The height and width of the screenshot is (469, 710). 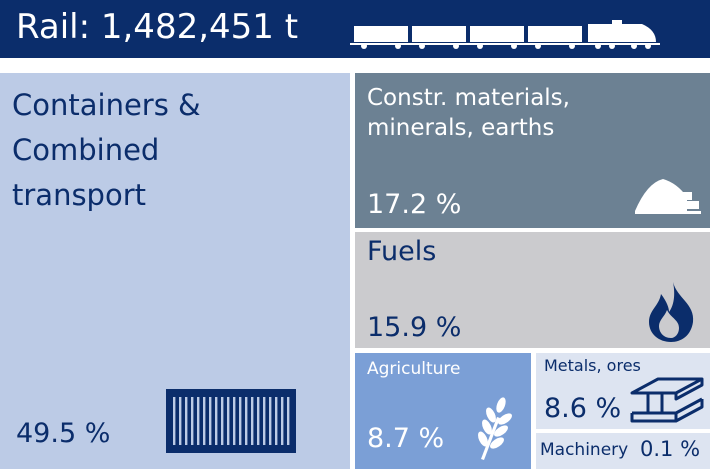 What do you see at coordinates (106, 150) in the screenshot?
I see `tile-containers-label: Containers & Combined transport` at bounding box center [106, 150].